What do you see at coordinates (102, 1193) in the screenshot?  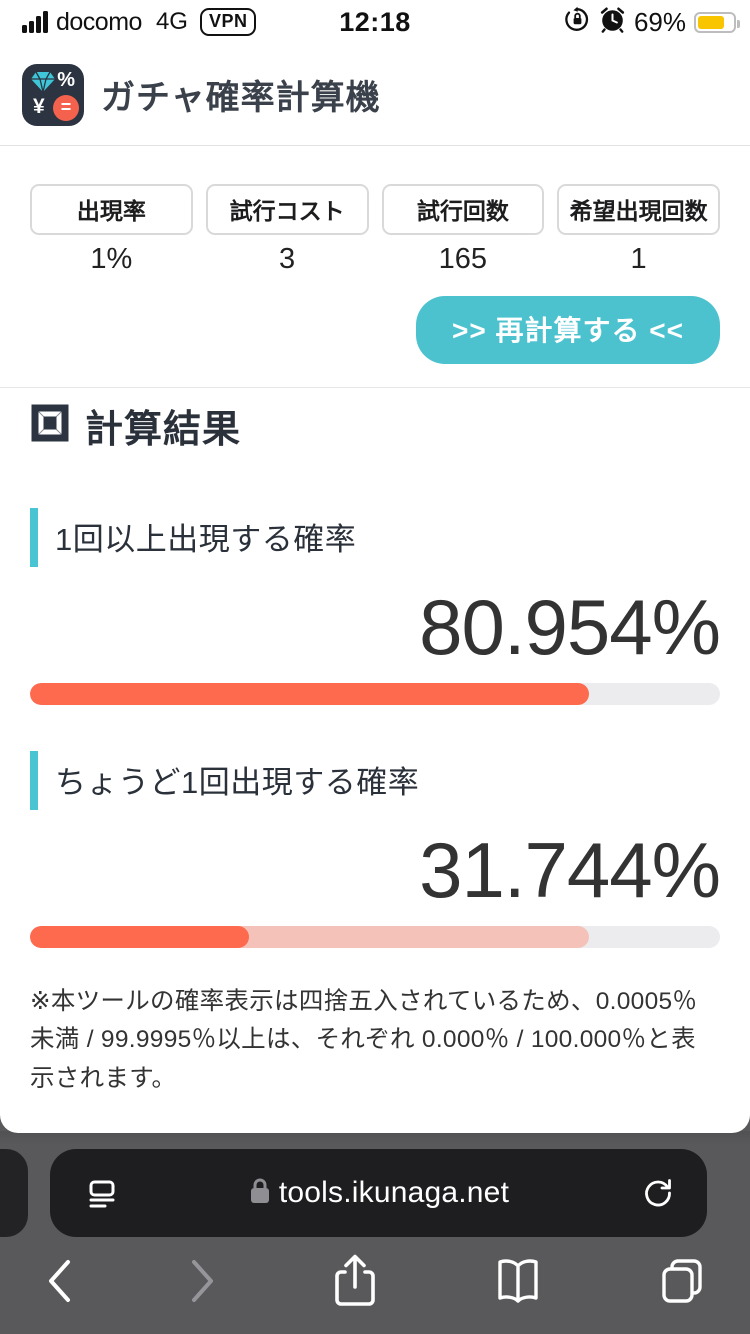 I see `reader-icon` at bounding box center [102, 1193].